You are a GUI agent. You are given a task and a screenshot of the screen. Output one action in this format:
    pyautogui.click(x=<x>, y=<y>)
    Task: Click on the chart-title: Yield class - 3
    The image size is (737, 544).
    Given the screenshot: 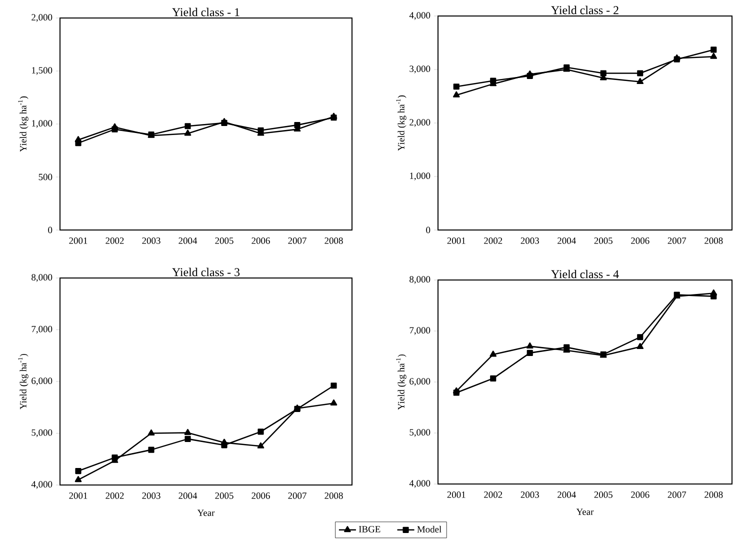 What is the action you would take?
    pyautogui.click(x=206, y=272)
    